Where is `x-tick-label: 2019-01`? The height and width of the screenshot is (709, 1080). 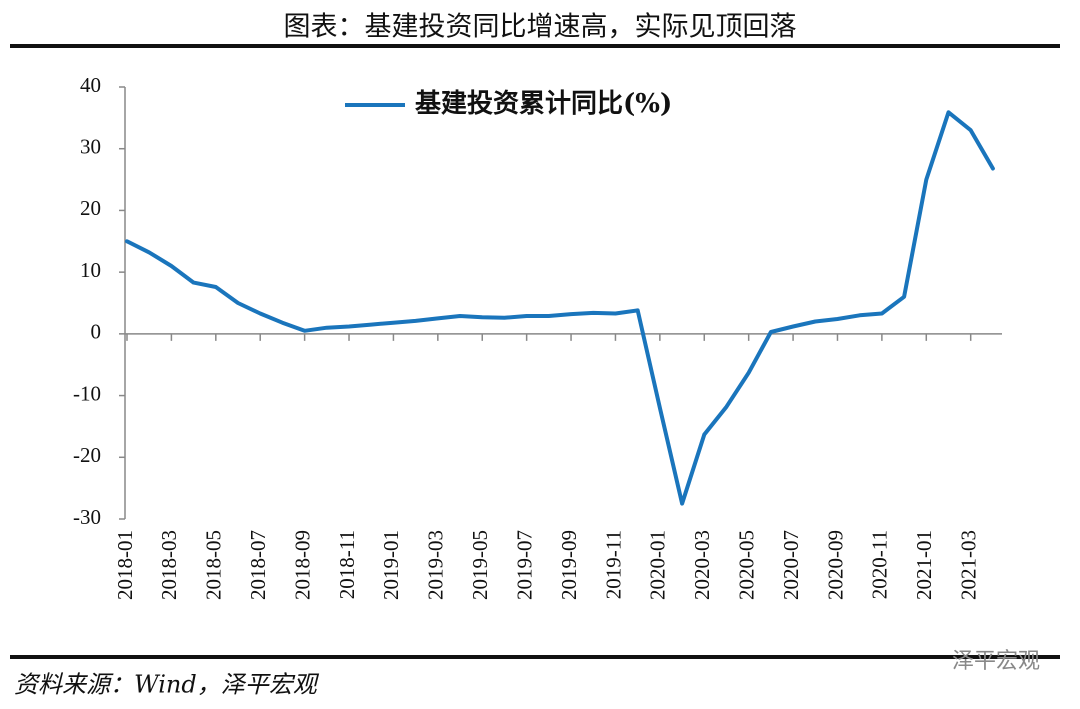
x-tick-label: 2019-01 is located at coordinates (391, 565).